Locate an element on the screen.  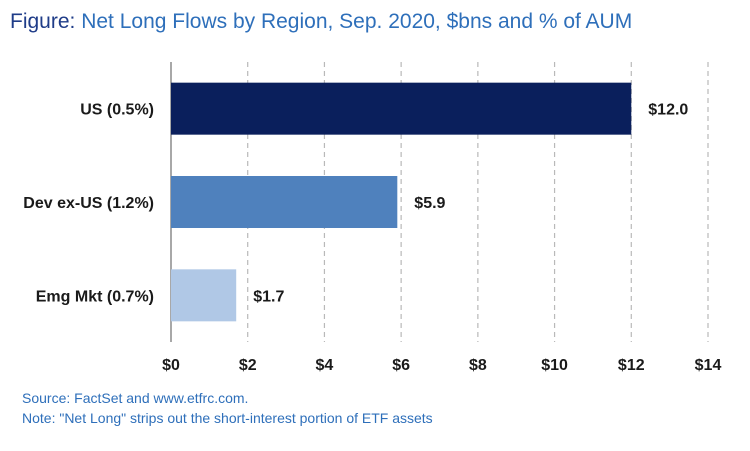
x-tick-label: $14 is located at coordinates (708, 365).